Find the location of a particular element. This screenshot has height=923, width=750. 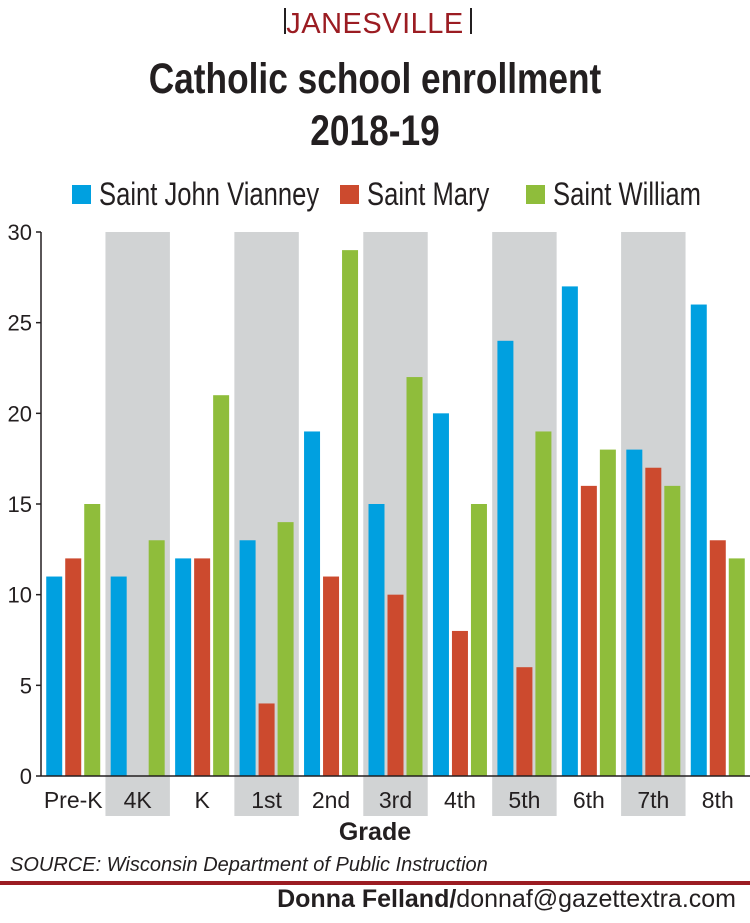

bar-saint-john-vianney-2nd is located at coordinates (312, 603).